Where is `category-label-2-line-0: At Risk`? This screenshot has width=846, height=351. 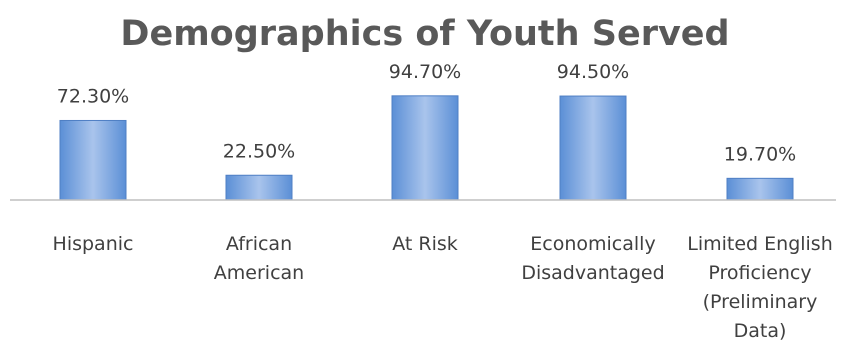
category-label-2-line-0: At Risk is located at coordinates (425, 244).